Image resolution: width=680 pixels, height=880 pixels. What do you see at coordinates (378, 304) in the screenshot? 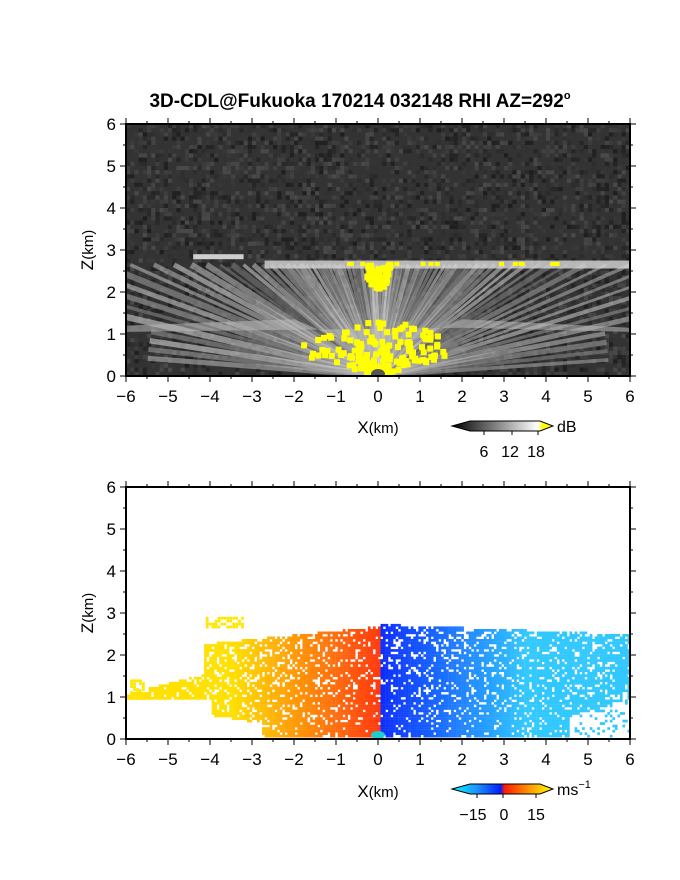
I see `echo-layers` at bounding box center [378, 304].